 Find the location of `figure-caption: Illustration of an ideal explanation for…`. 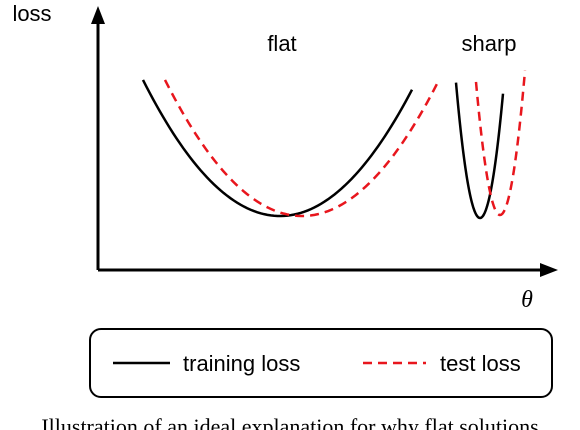

figure-caption: Illustration of an ideal explanation for… is located at coordinates (289, 422).